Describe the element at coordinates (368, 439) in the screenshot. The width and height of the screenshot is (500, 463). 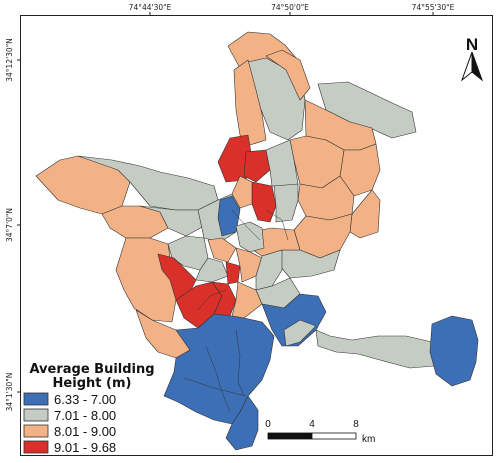
I see `scale-unit-label: km` at that location.